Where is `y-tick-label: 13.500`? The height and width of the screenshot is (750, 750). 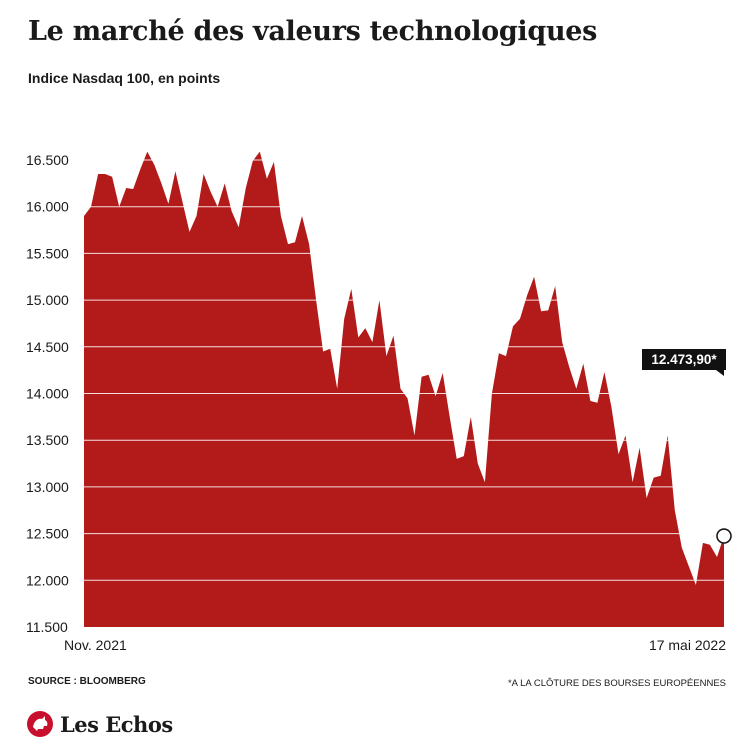 y-tick-label: 13.500 is located at coordinates (47, 440).